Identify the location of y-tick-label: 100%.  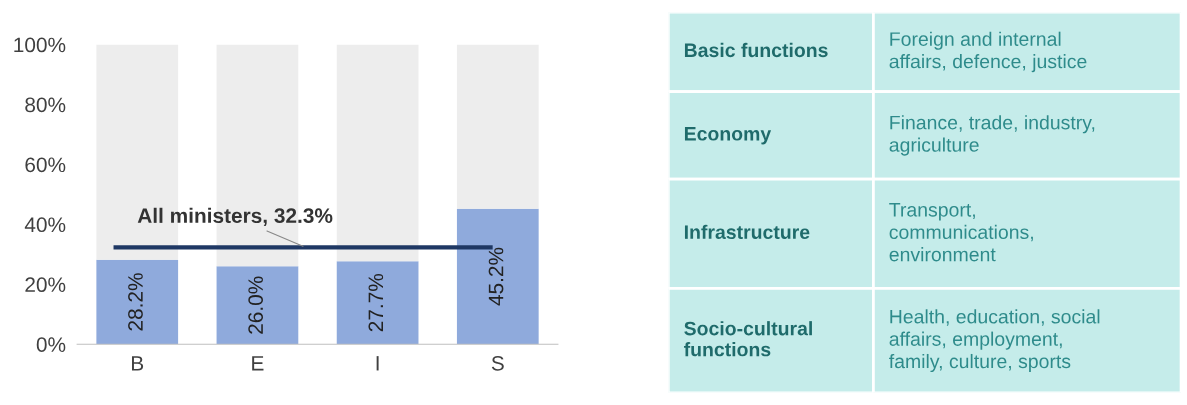
(40, 45).